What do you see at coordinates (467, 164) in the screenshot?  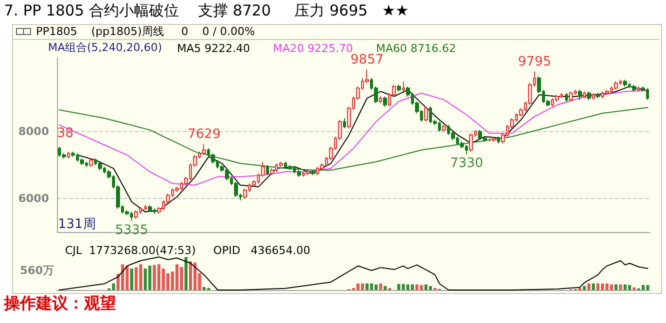 I see `annotation: 7330` at bounding box center [467, 164].